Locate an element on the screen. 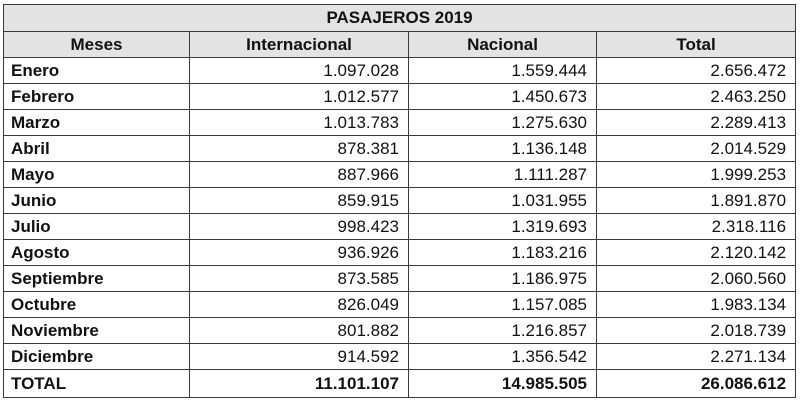 The image size is (800, 412). table-row: Octubre 826.049 1.157.085 1.983.134 is located at coordinates (400, 304).